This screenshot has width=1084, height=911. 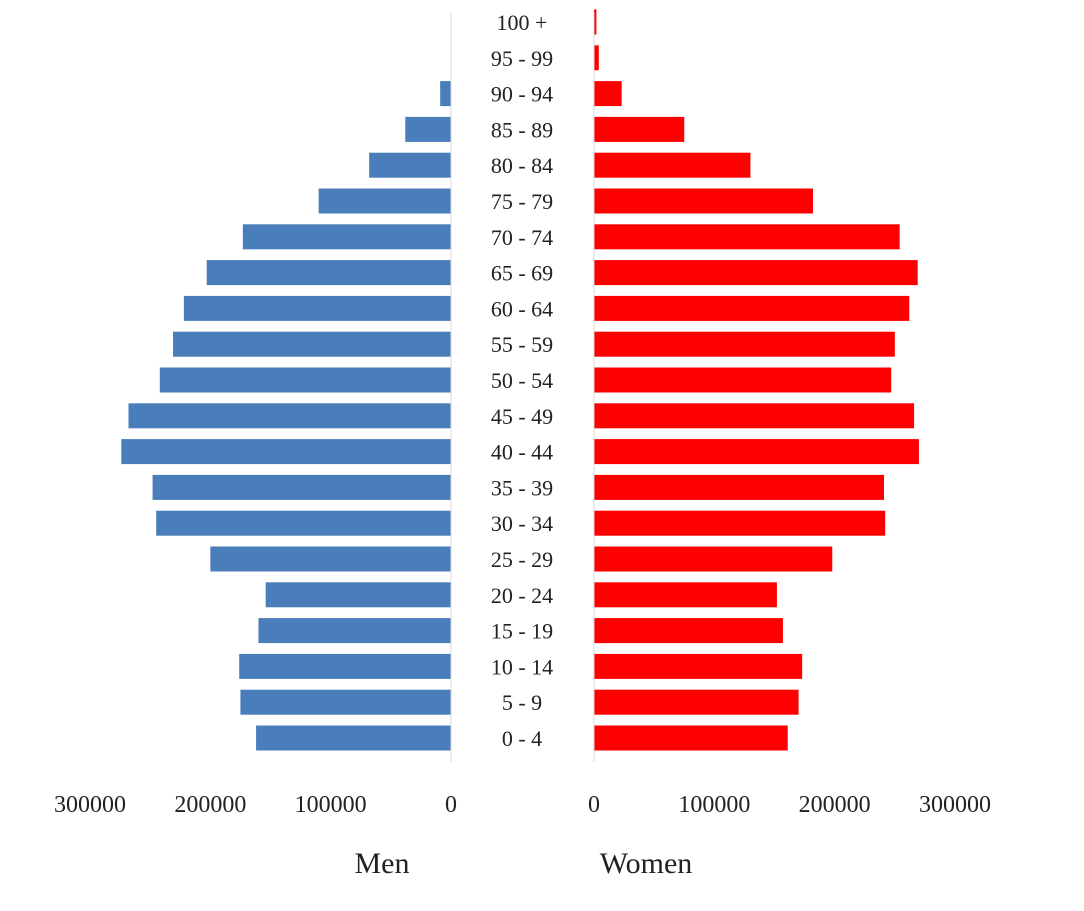 What do you see at coordinates (594, 805) in the screenshot?
I see `women-x-tick-label: 0` at bounding box center [594, 805].